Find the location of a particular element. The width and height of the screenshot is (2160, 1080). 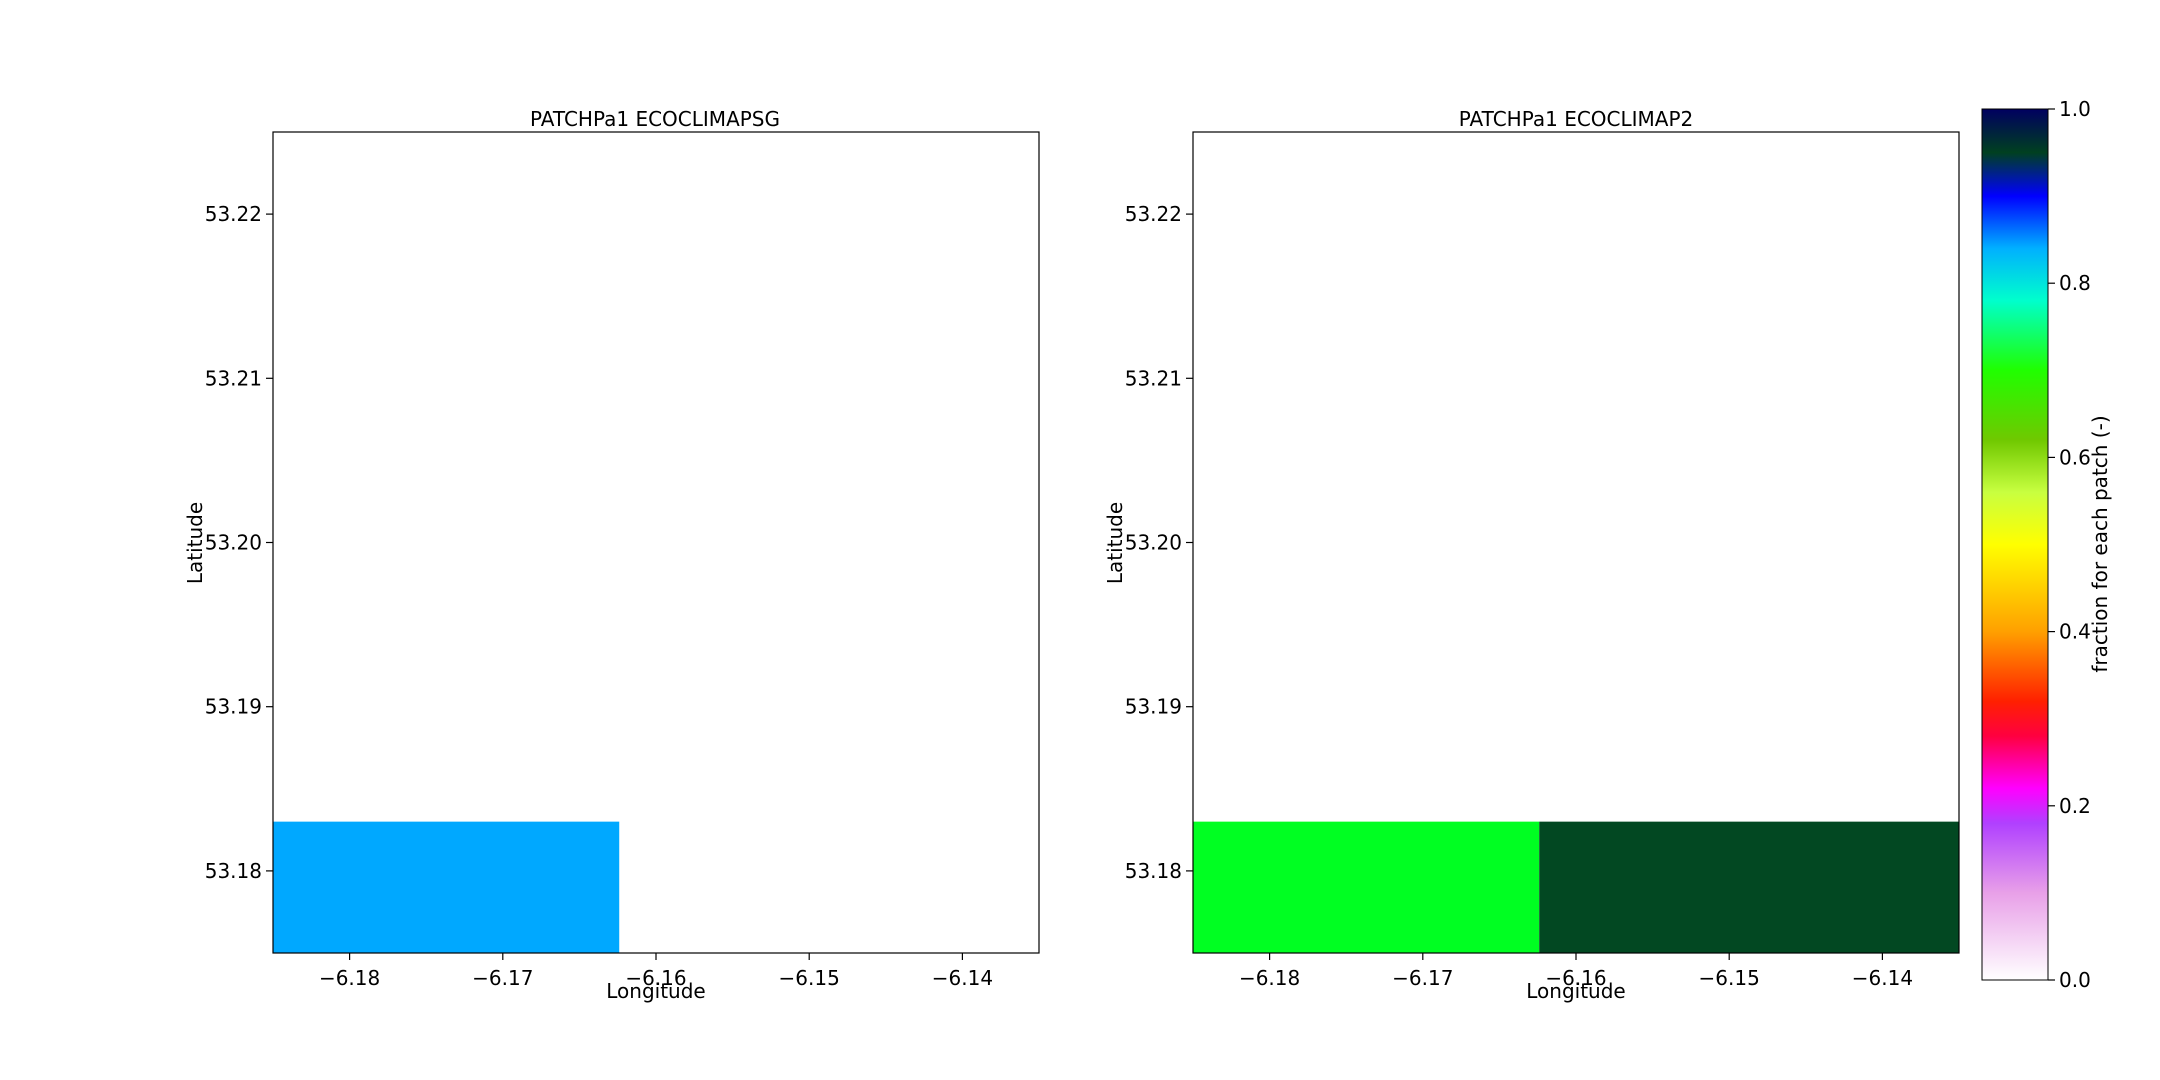

colorbar-label: fraction for each patch (-) is located at coordinates (2100, 543).